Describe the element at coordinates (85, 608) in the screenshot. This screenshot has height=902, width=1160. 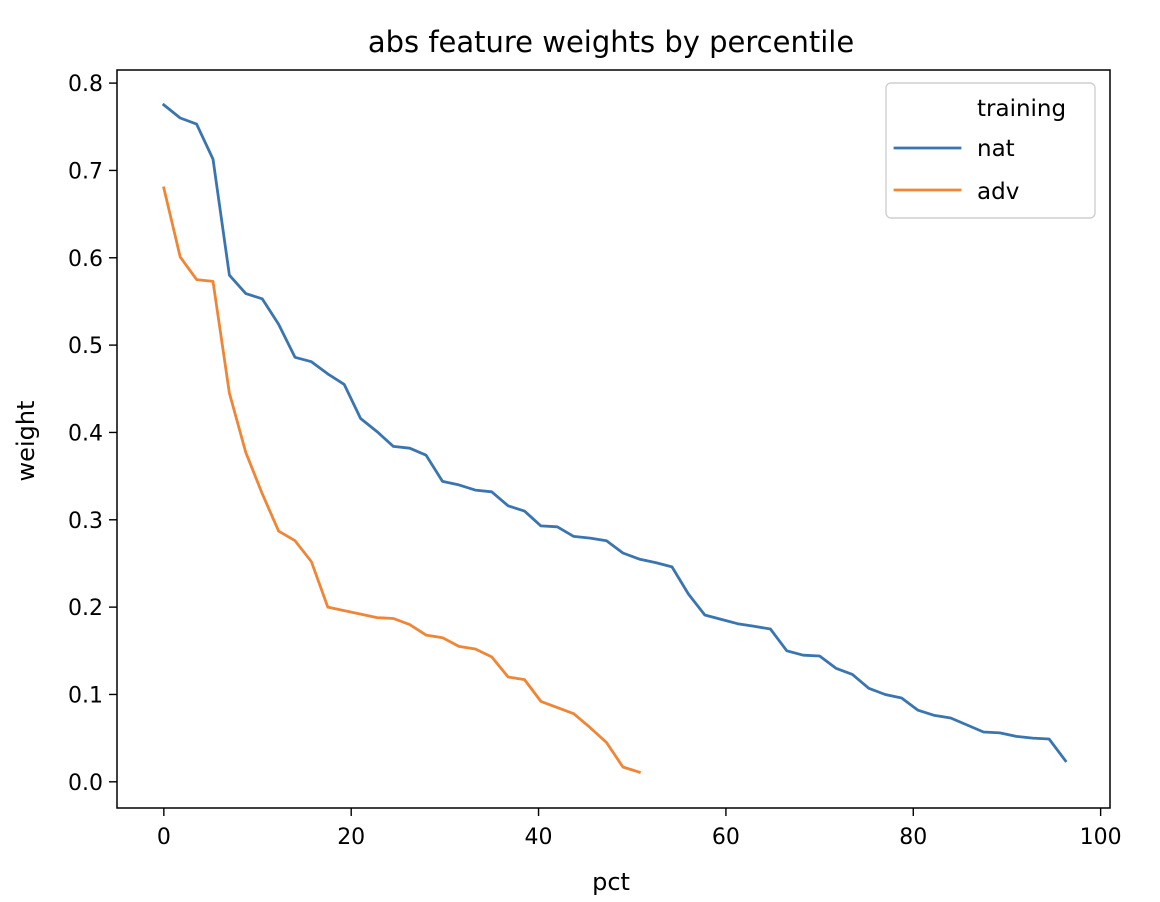
I see `y-tick-label: 0.2` at that location.